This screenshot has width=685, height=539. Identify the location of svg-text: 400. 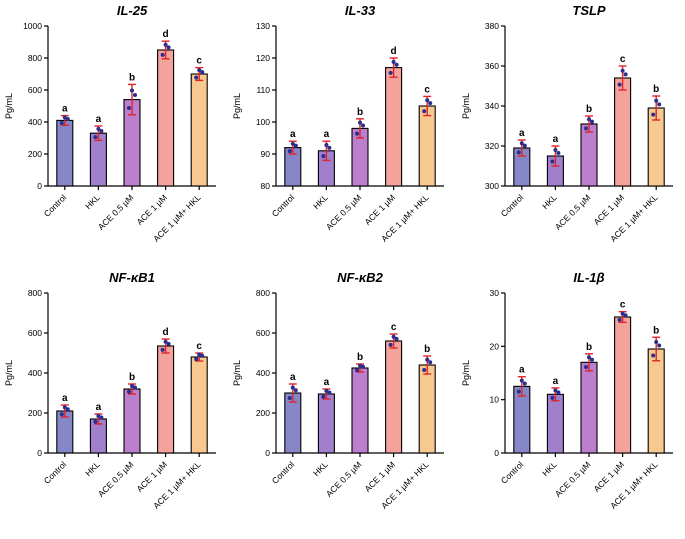
(35, 373).